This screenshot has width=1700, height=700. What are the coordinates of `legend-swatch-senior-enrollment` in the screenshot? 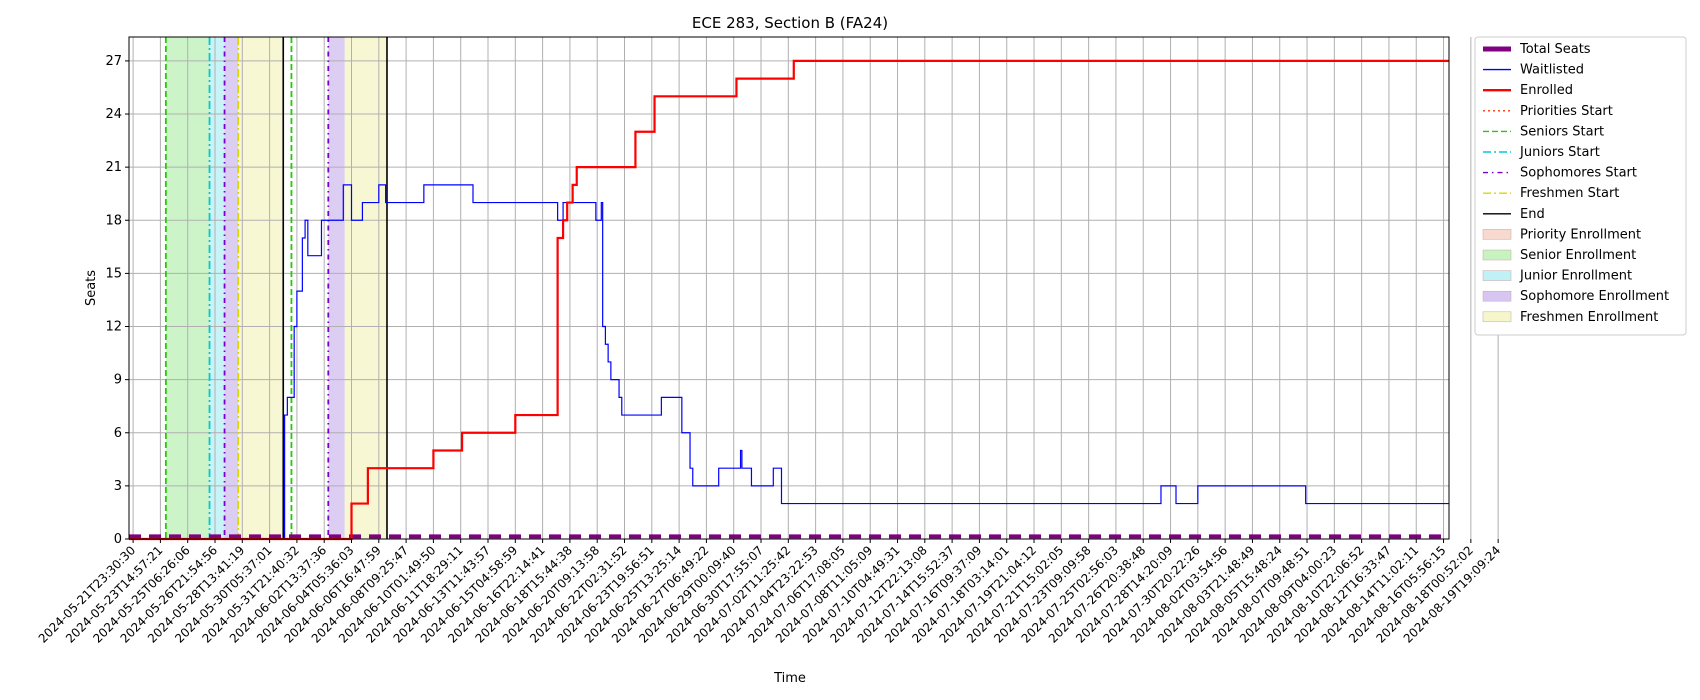 It's located at (1497, 255).